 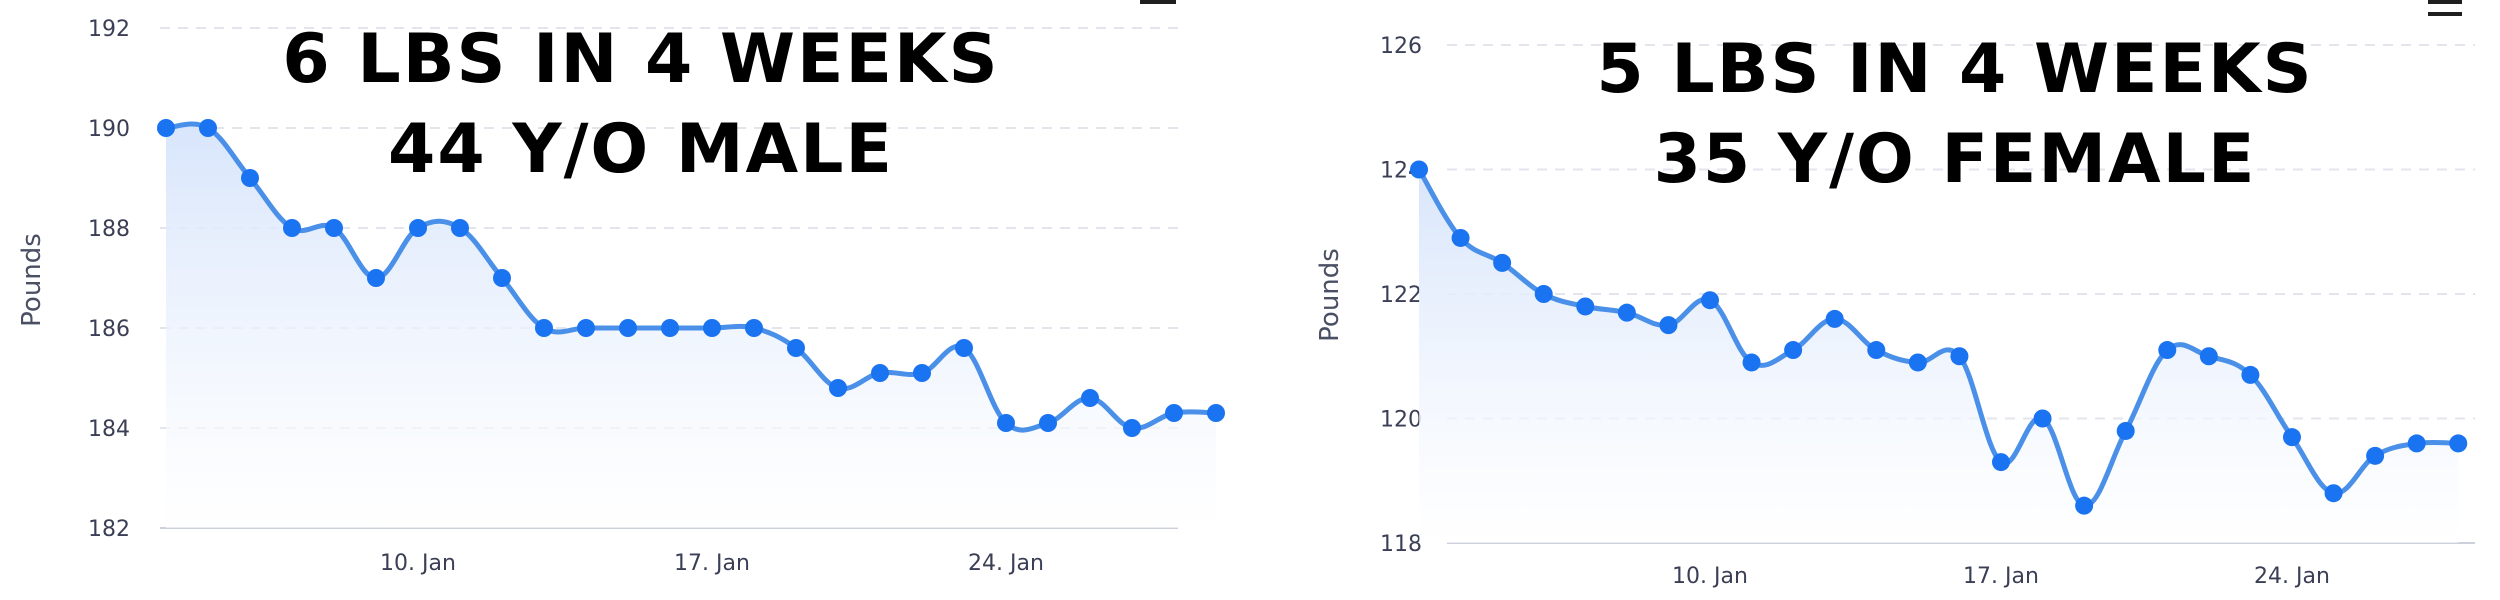 I want to click on y-tick-label: 122, so click(x=1401, y=295).